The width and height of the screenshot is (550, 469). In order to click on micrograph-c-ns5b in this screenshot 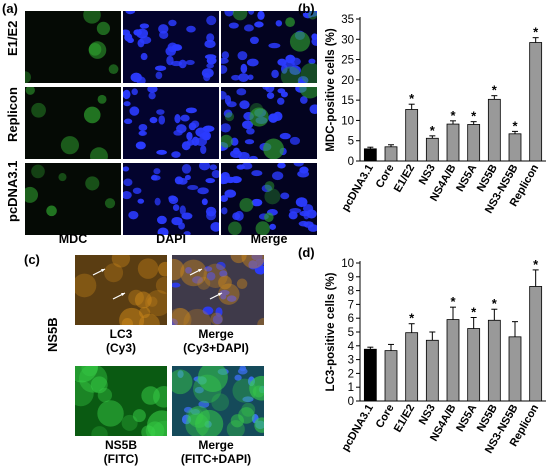, I will do `click(121, 401)`.